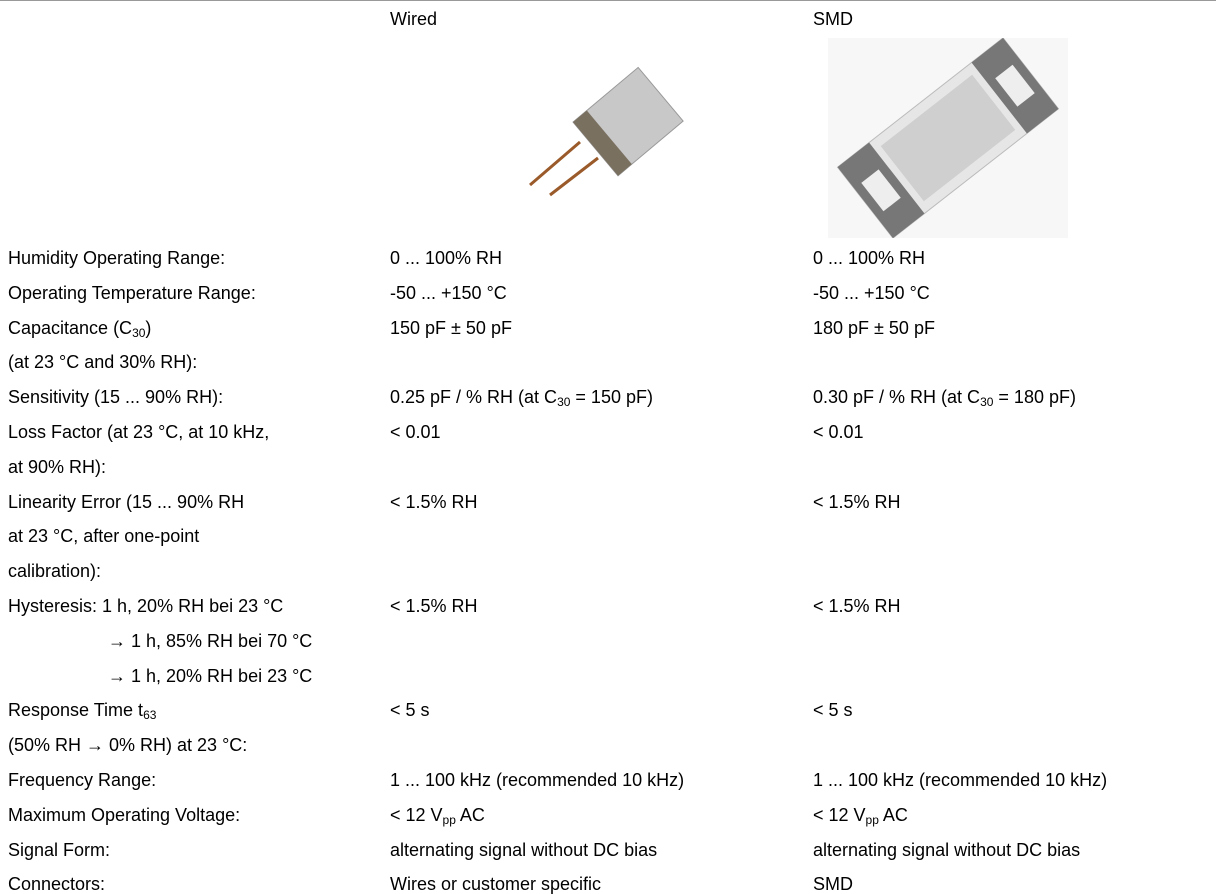 The width and height of the screenshot is (1216, 894). I want to click on text-run: Loss Factor (at 23 °C, at 10 kHz,, so click(139, 432).